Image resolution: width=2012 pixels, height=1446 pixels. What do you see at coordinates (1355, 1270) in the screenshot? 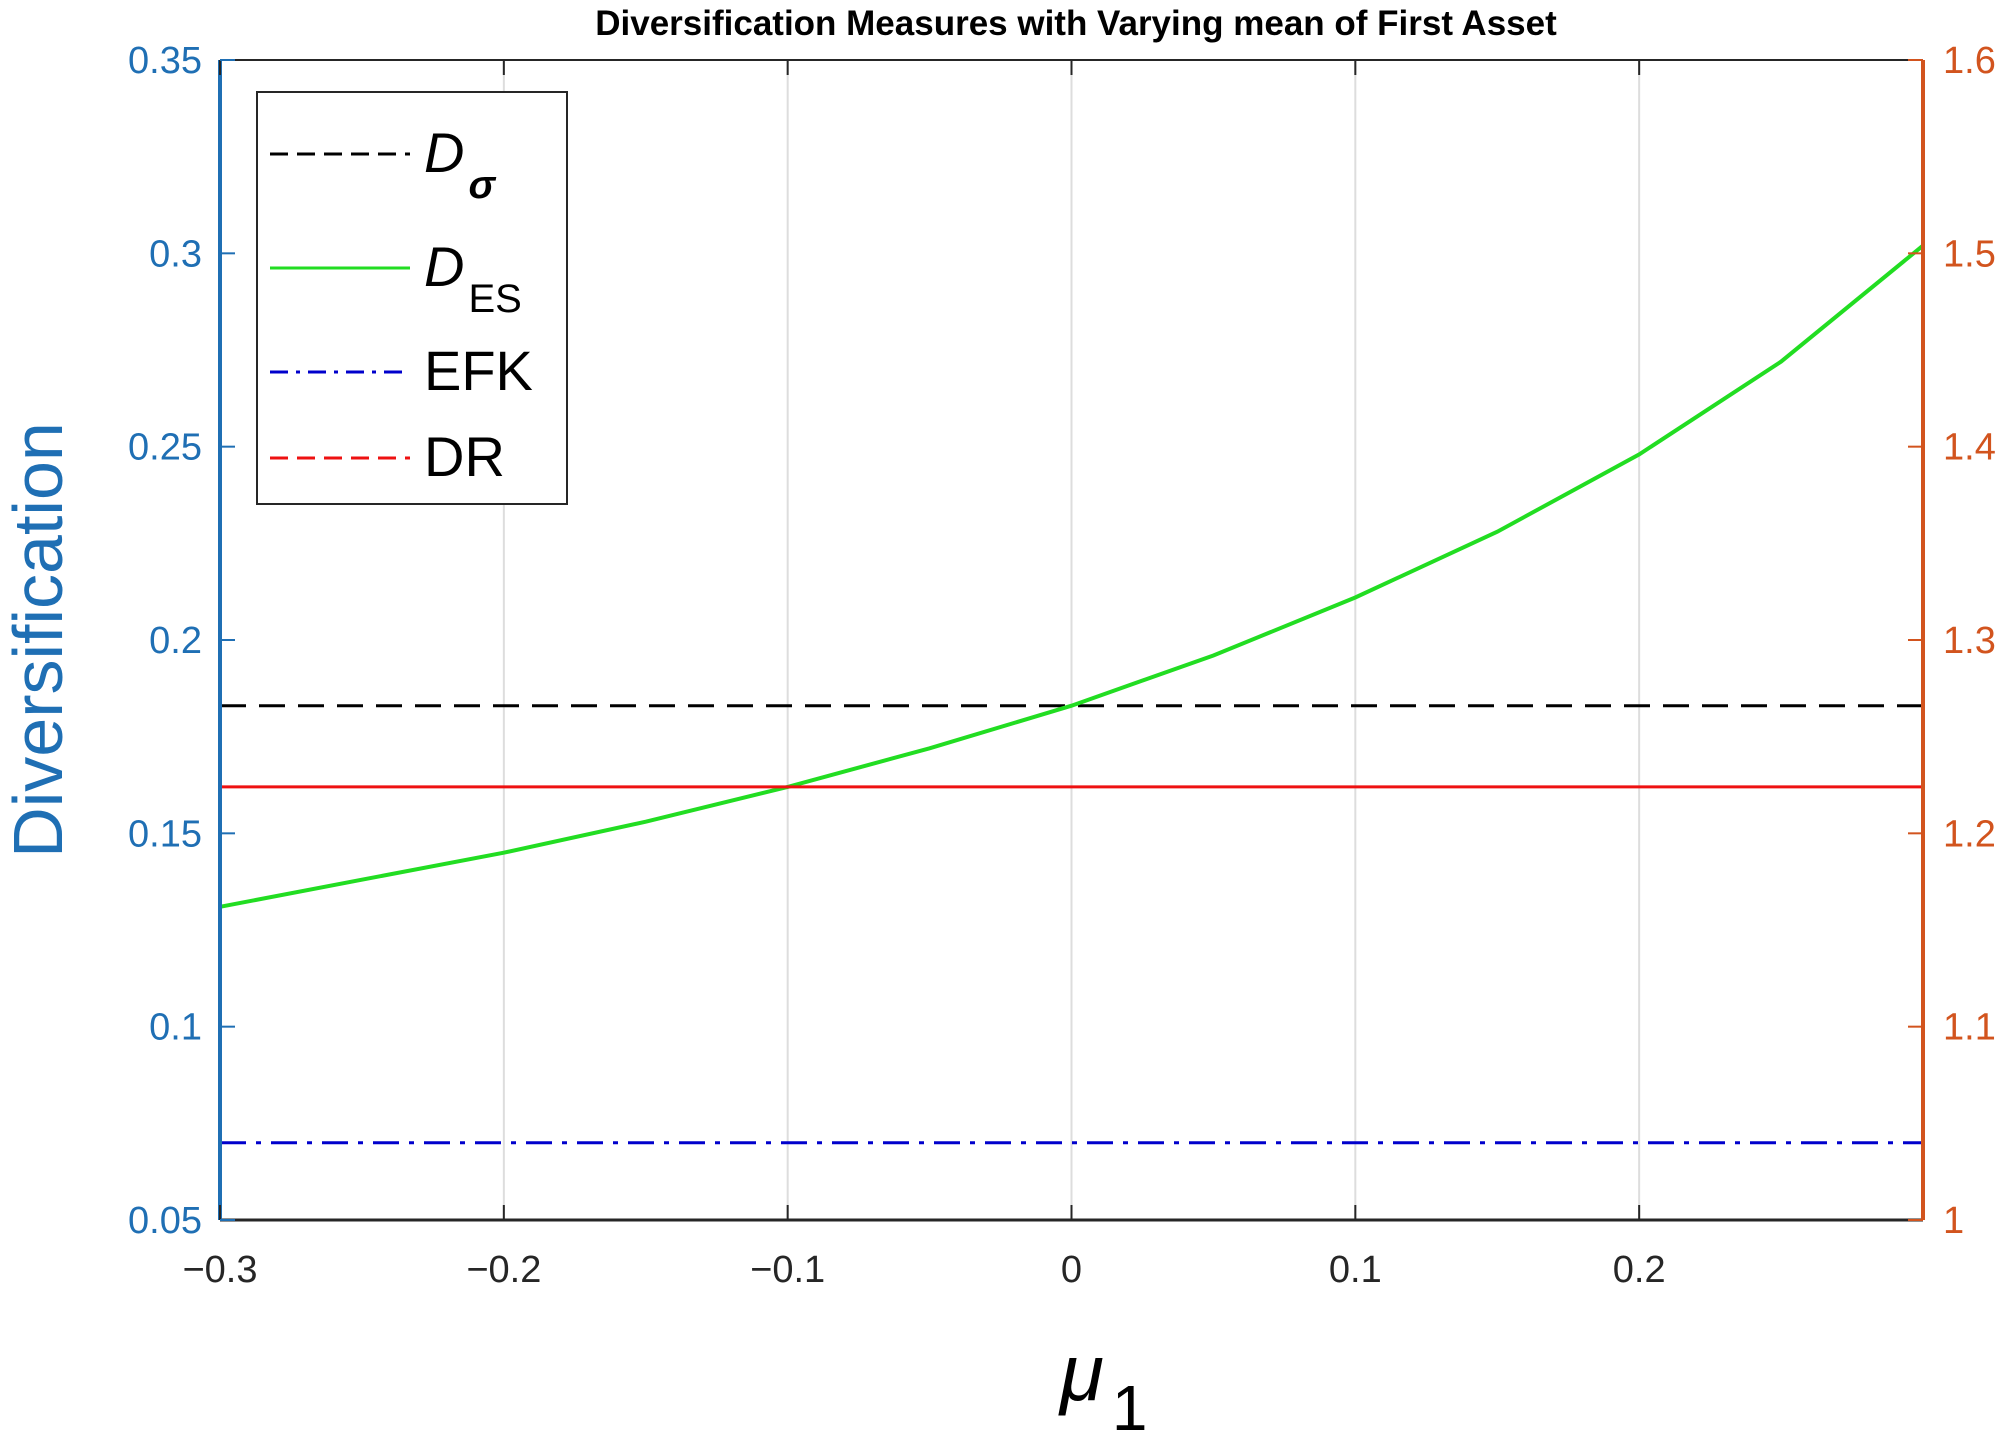
I see `x-tick-label: 0.1` at bounding box center [1355, 1270].